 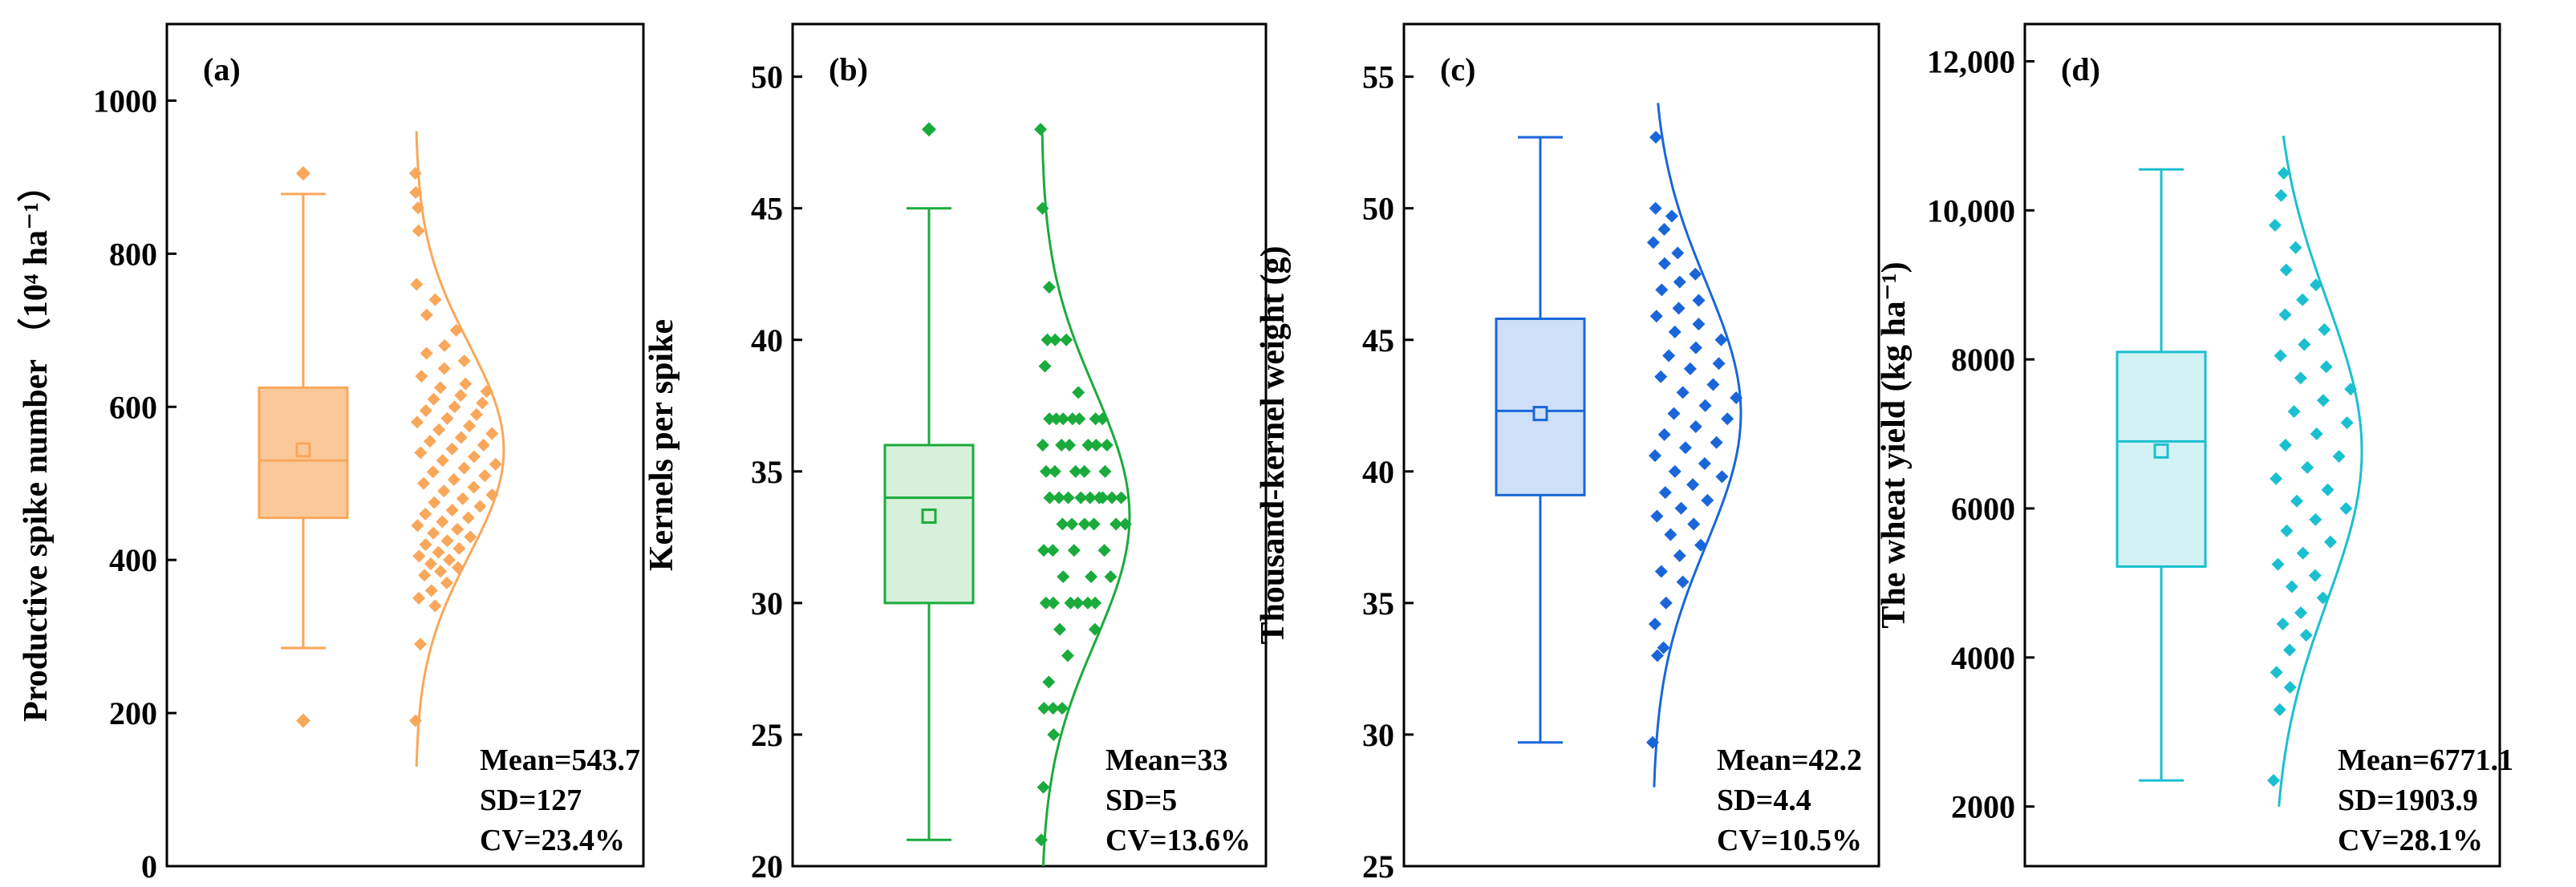 What do you see at coordinates (1971, 211) in the screenshot?
I see `y-tick-label: 10,000` at bounding box center [1971, 211].